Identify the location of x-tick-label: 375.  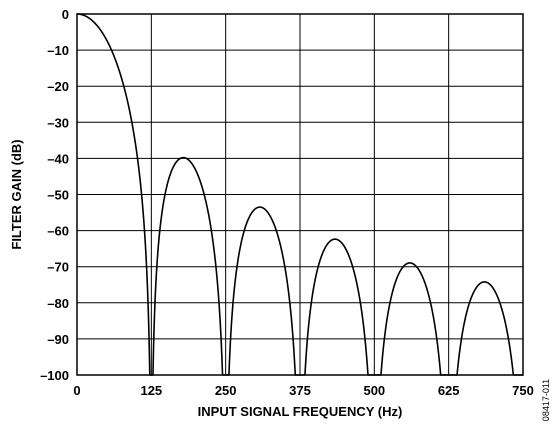
(300, 390).